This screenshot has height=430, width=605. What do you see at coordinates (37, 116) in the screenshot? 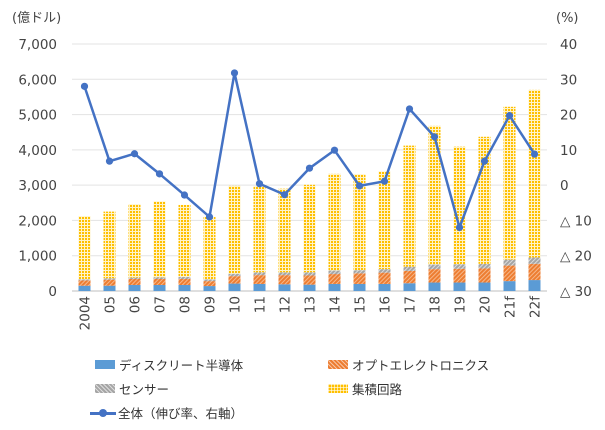
I see `y-left-tick-label: 5,000` at bounding box center [37, 116].